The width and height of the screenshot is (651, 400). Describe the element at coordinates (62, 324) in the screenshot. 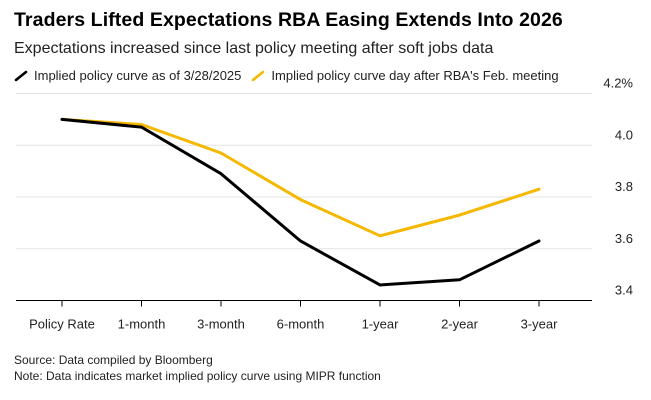

I see `x-tick-label: Policy Rate` at that location.